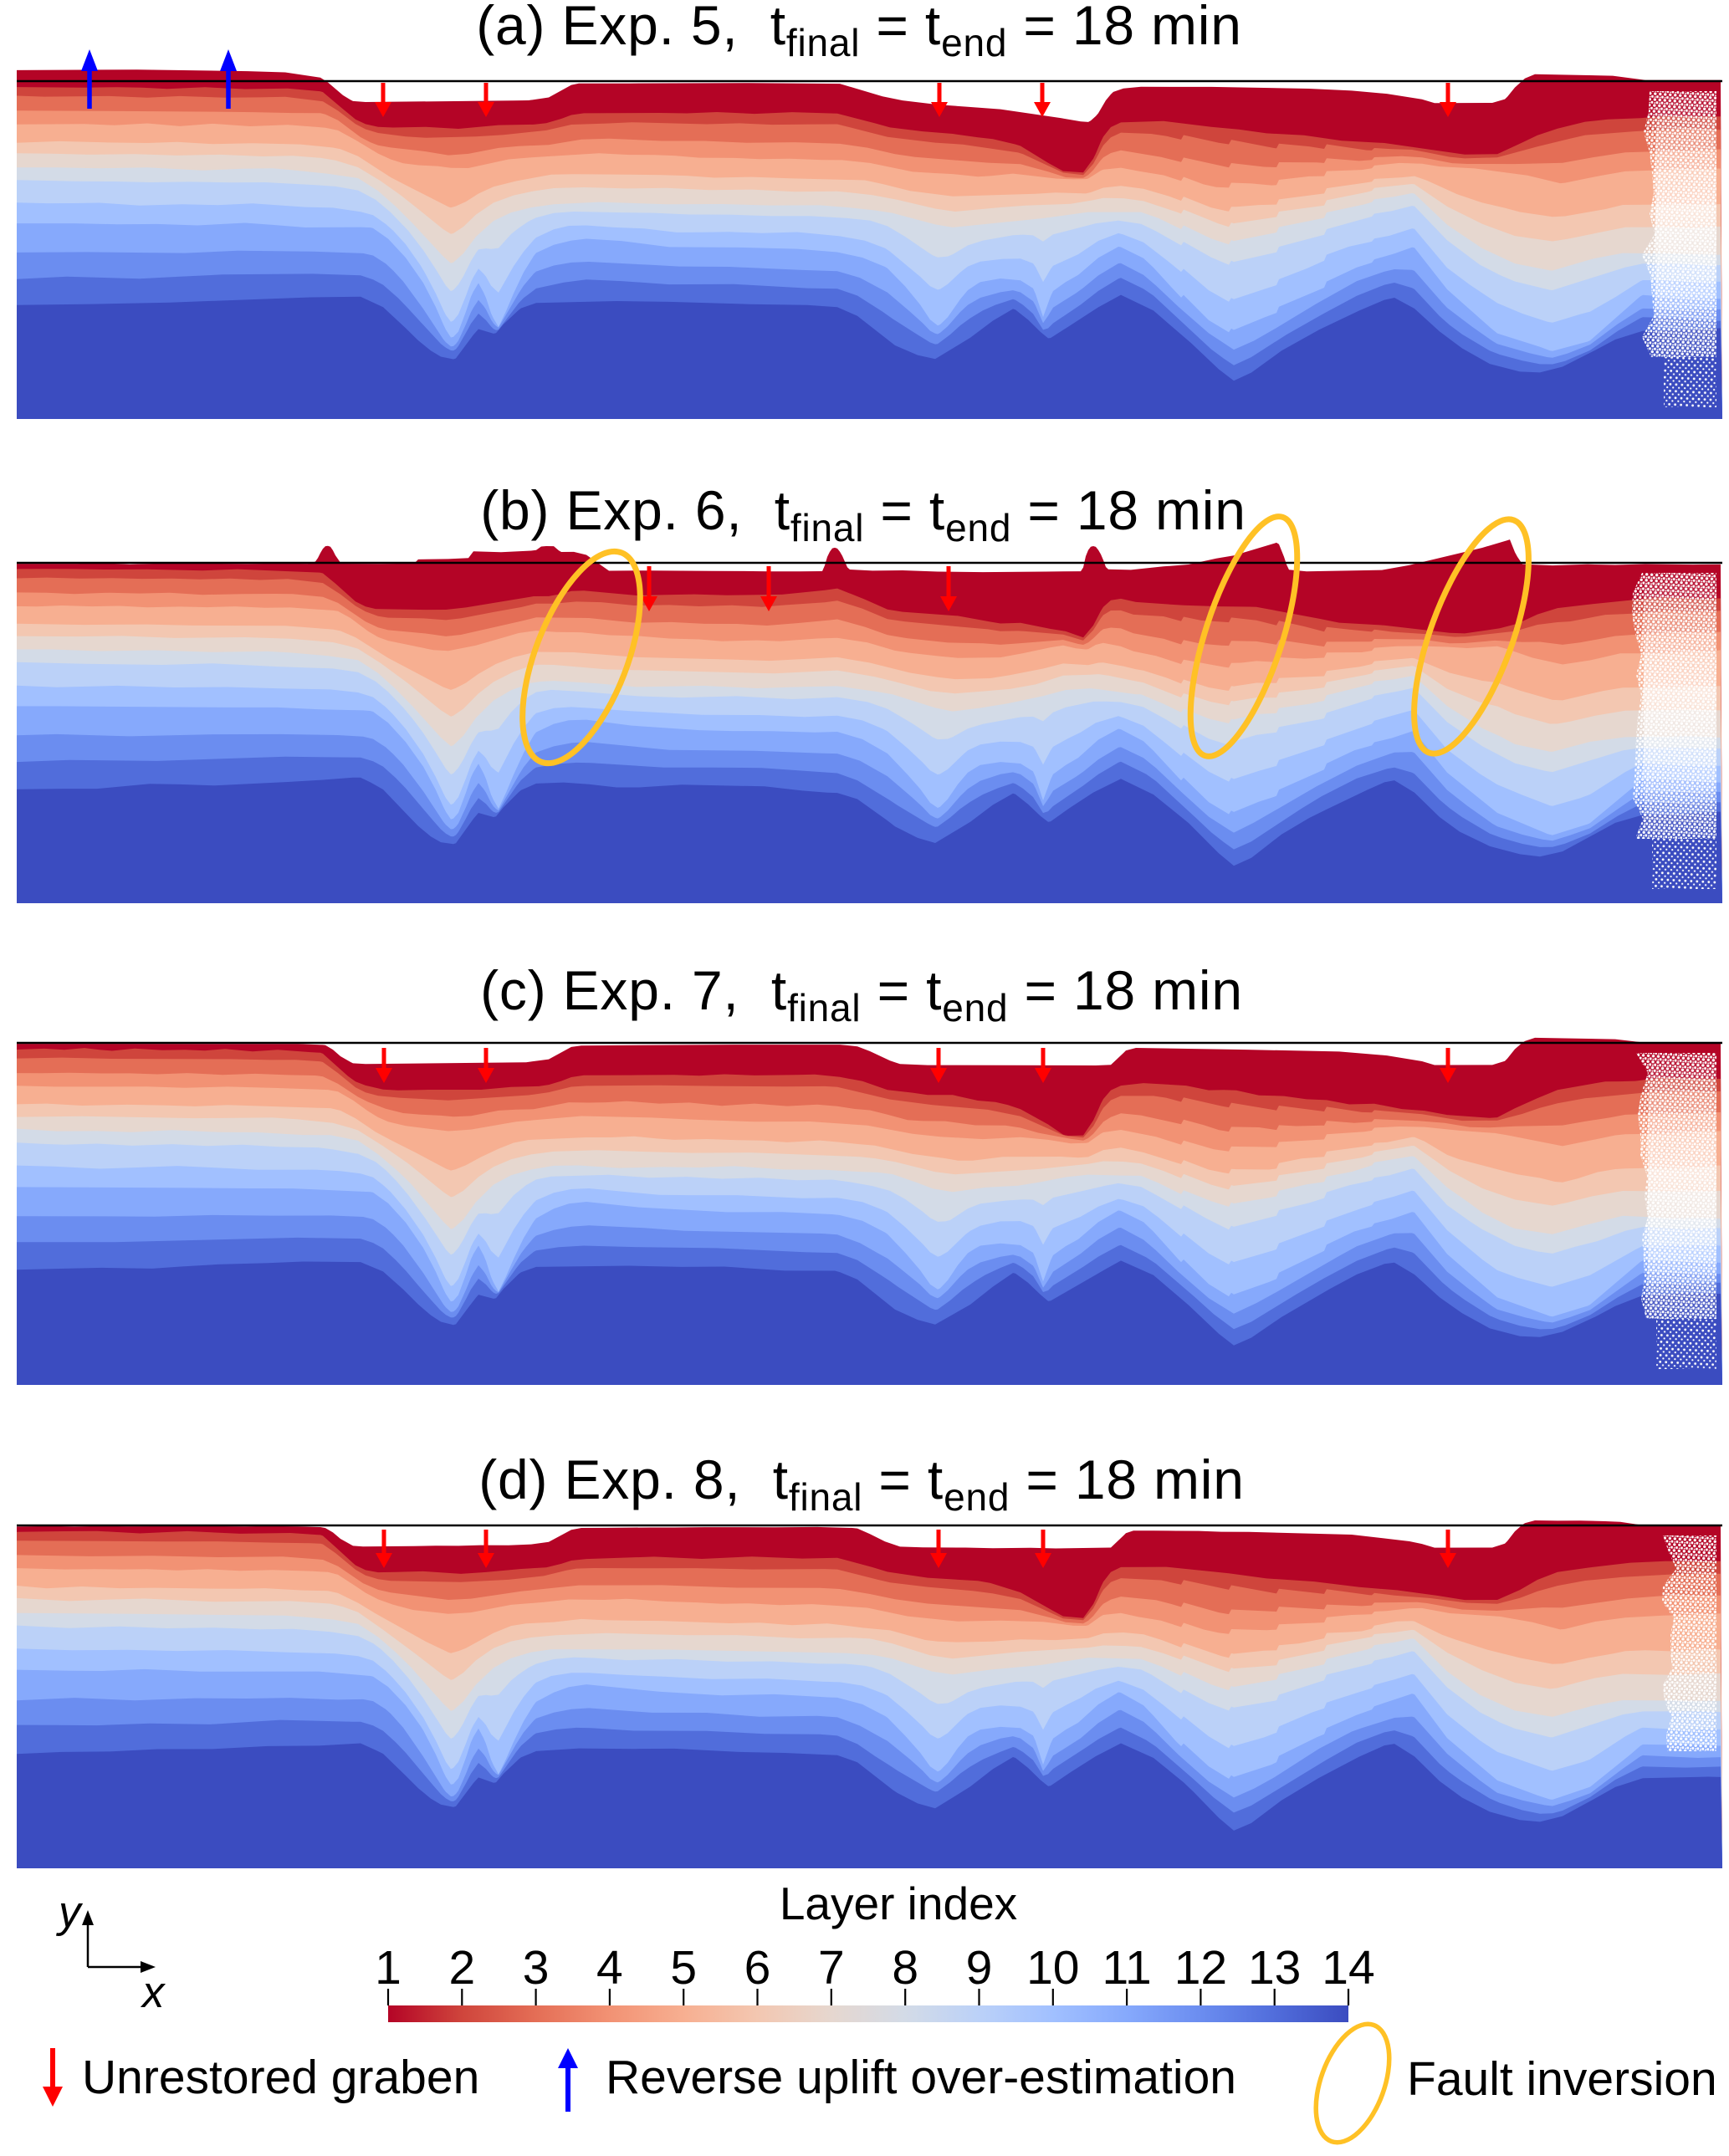 The width and height of the screenshot is (1729, 2156). What do you see at coordinates (684, 1968) in the screenshot?
I see `svg-text: 5` at bounding box center [684, 1968].